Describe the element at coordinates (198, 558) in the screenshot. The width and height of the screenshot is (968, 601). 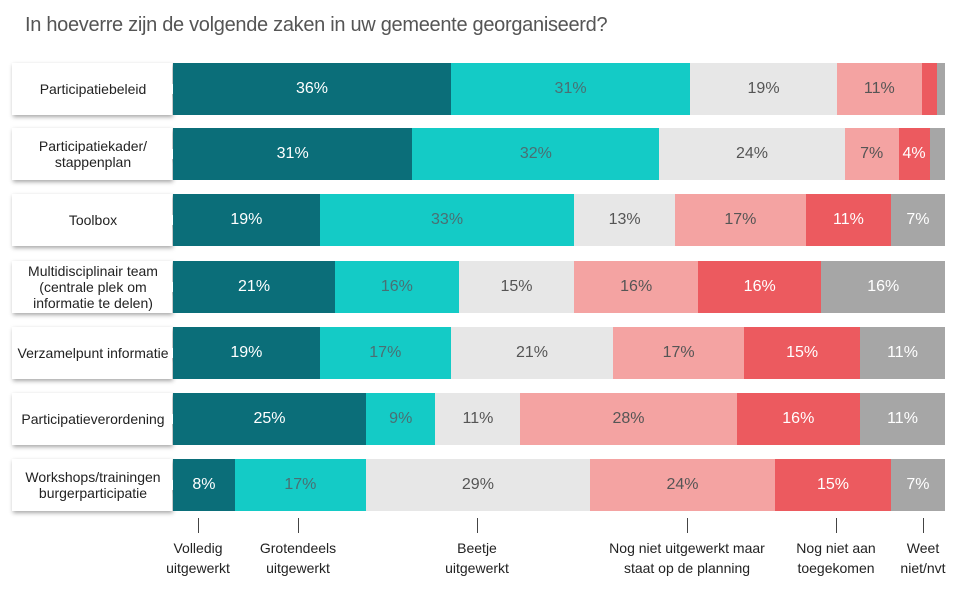
I see `legend-label: Volledig uitgewerkt` at that location.